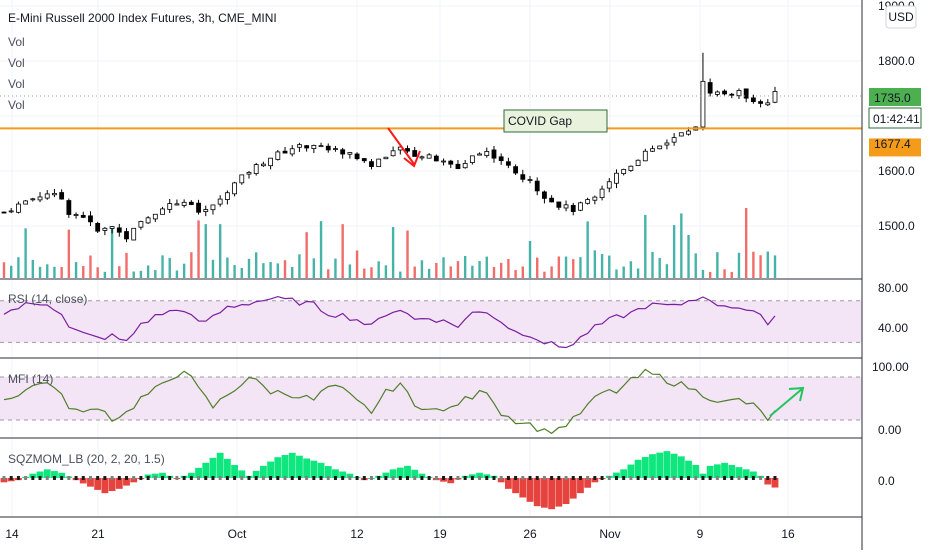 The height and width of the screenshot is (555, 932). I want to click on red-arrow-annotation, so click(404, 147).